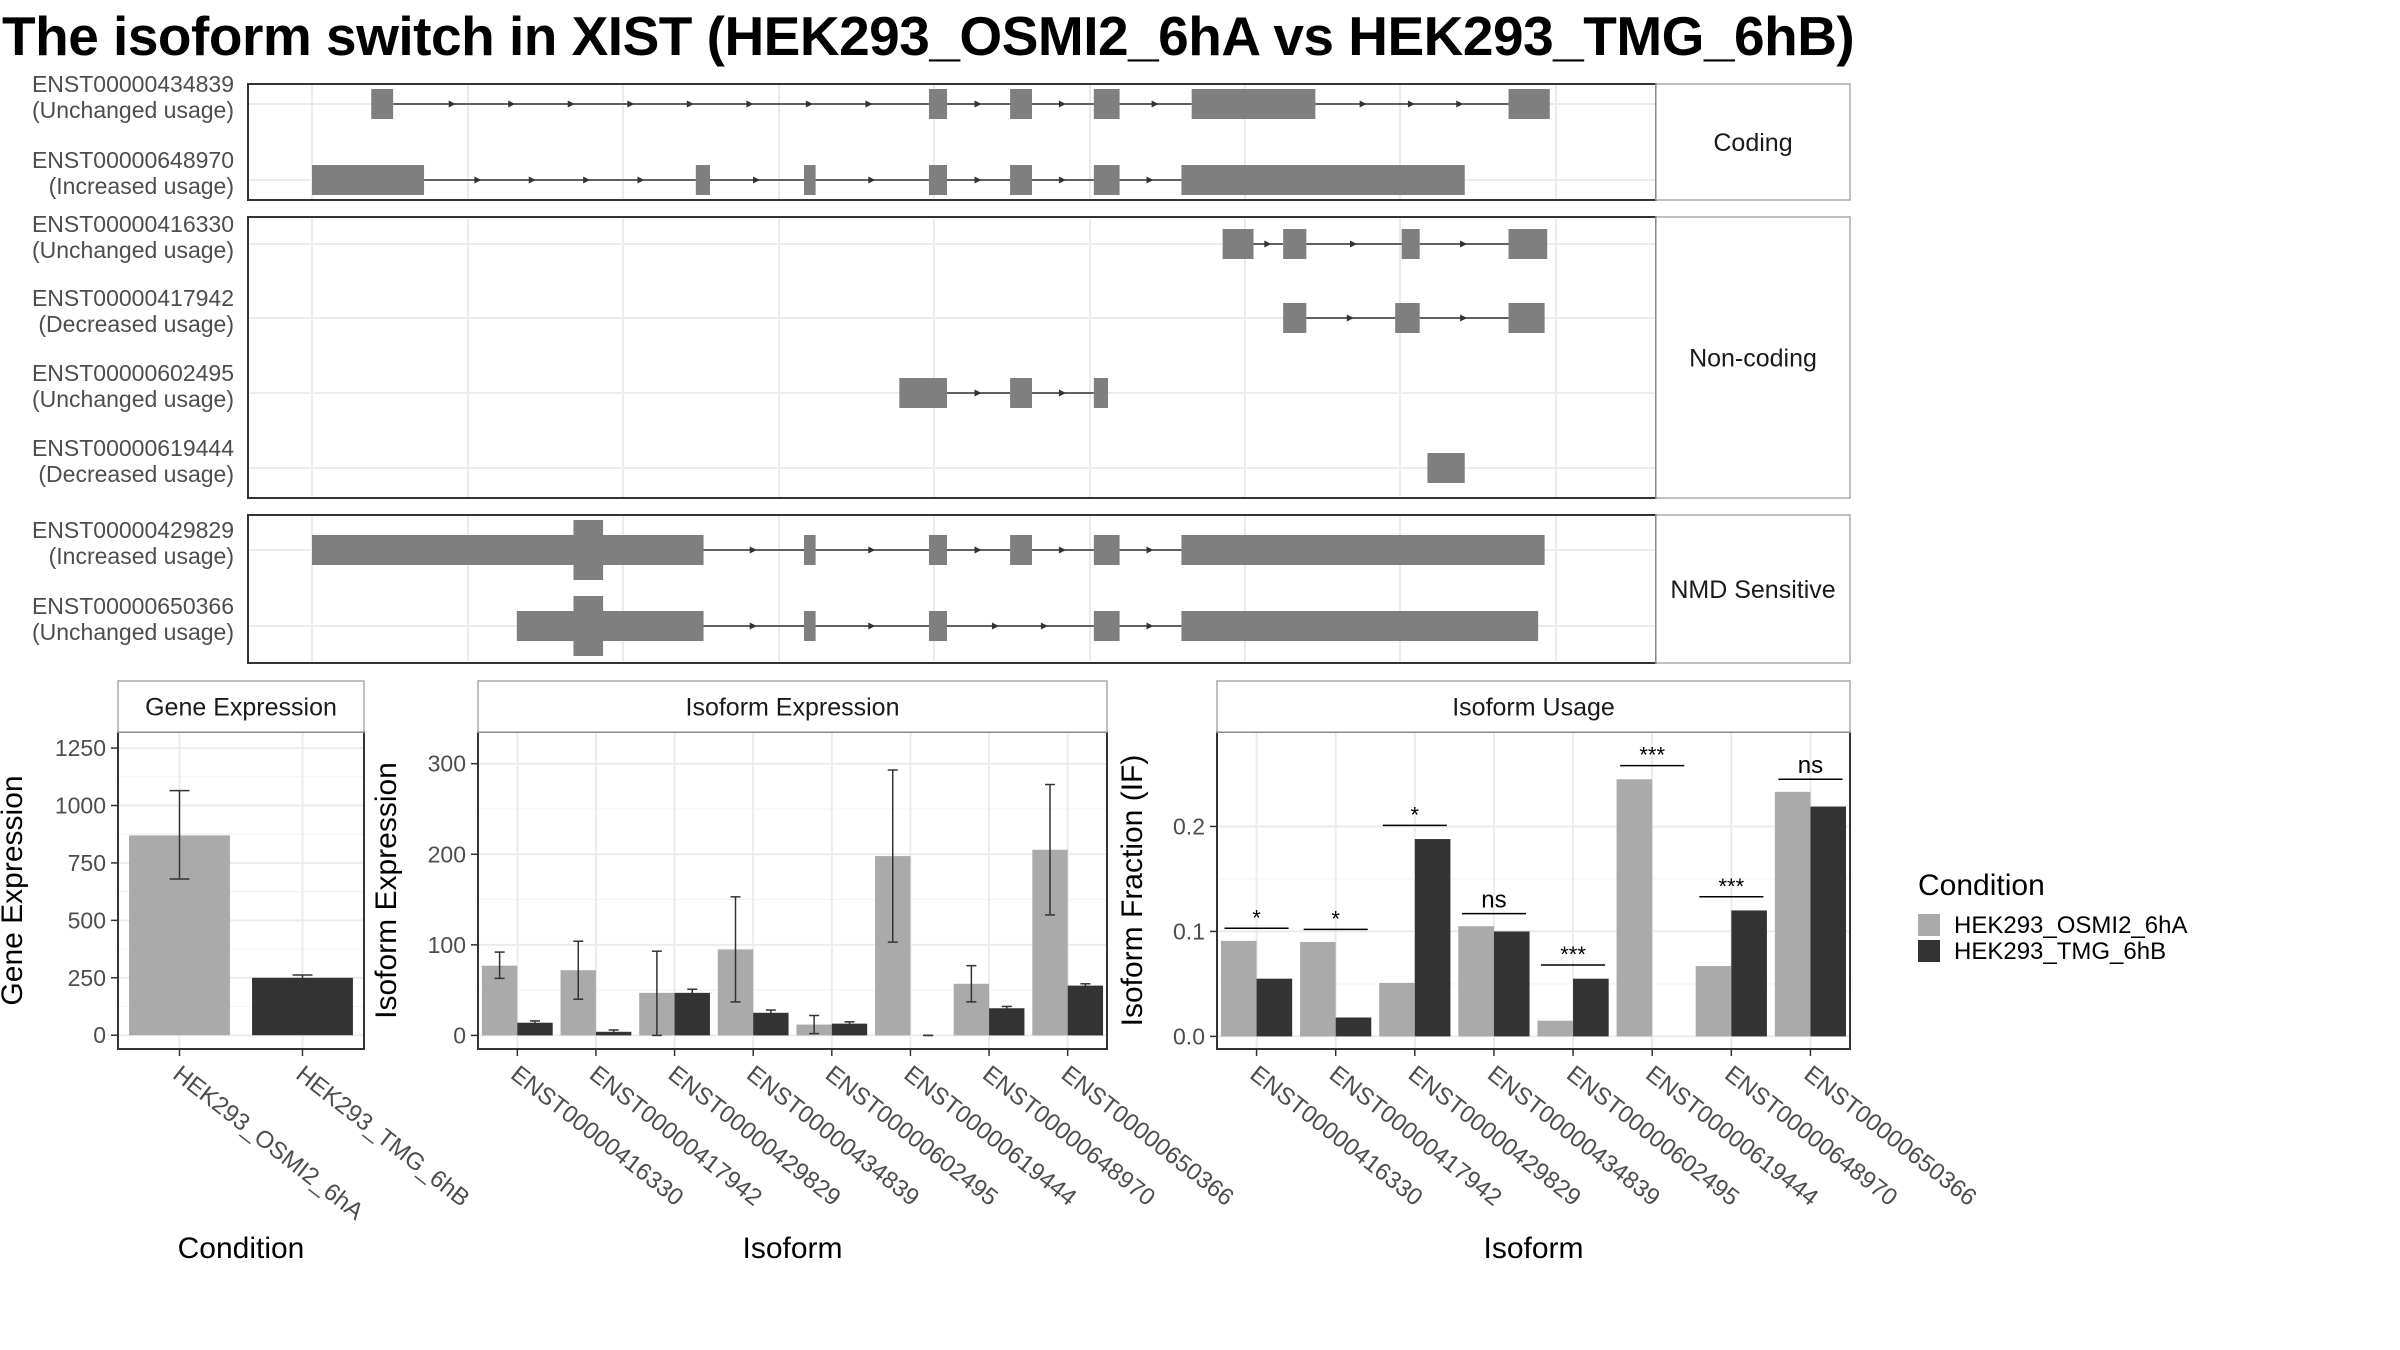  What do you see at coordinates (771, 1024) in the screenshot?
I see `bar-HEK293_TMG_6hB-ENST00000434839` at bounding box center [771, 1024].